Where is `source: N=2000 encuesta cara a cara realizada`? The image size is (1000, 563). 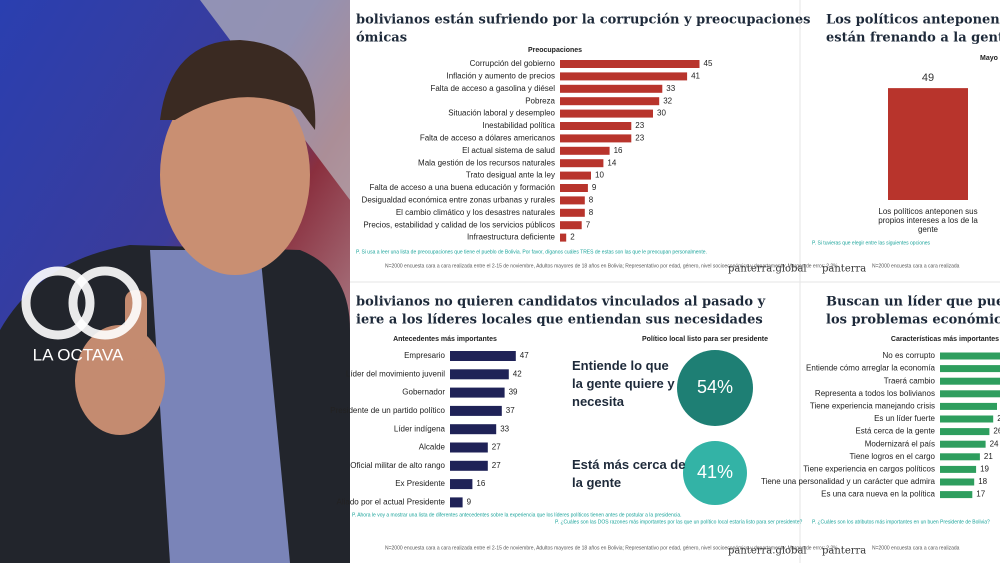 source: N=2000 encuesta cara a cara realizada is located at coordinates (916, 548).